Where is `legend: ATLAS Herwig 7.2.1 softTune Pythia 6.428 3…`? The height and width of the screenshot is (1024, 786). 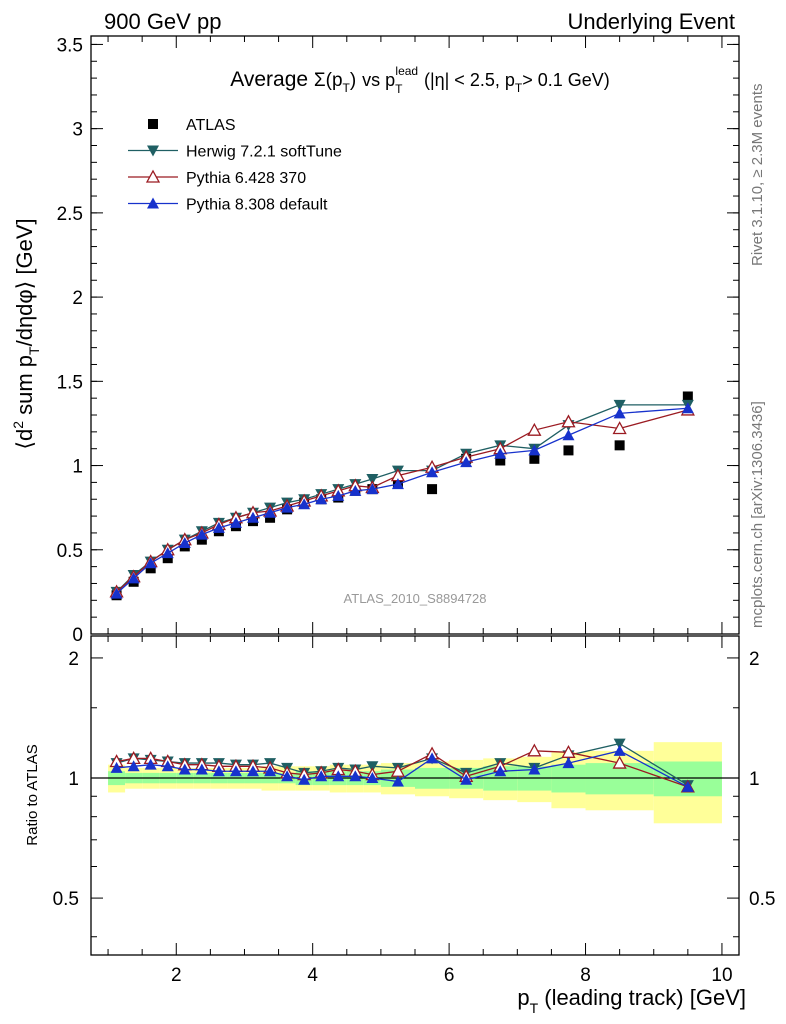 legend: ATLAS Herwig 7.2.1 softTune Pythia 6.428 3… is located at coordinates (235, 165).